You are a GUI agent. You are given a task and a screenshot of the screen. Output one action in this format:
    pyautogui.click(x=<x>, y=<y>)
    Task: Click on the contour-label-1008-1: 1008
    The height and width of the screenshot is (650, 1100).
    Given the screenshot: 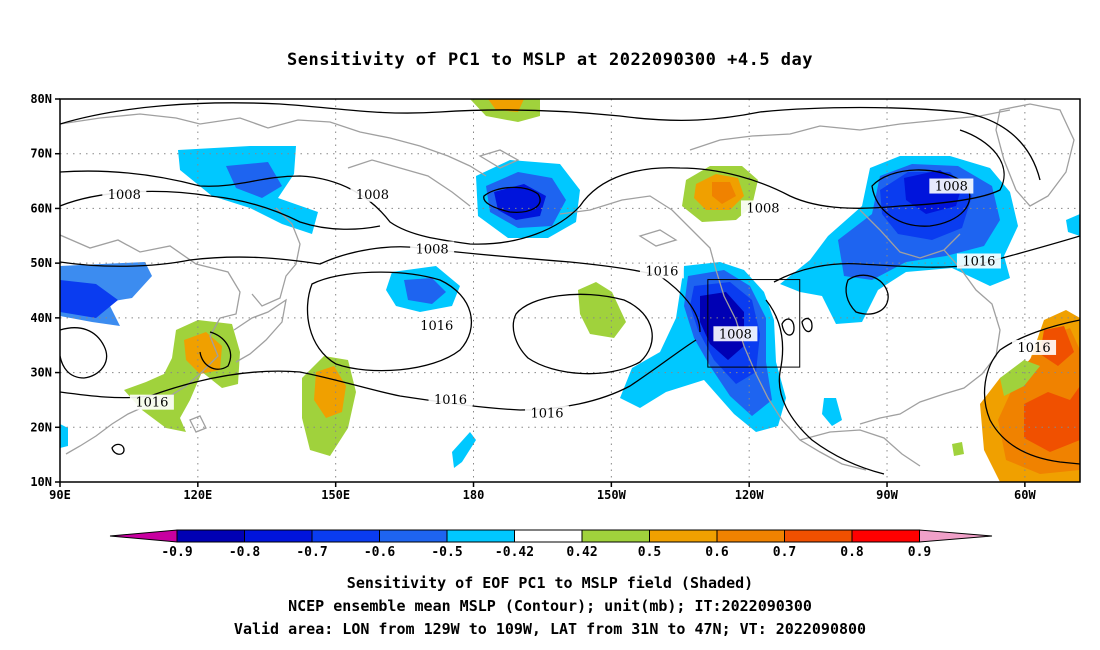 What is the action you would take?
    pyautogui.click(x=372, y=194)
    